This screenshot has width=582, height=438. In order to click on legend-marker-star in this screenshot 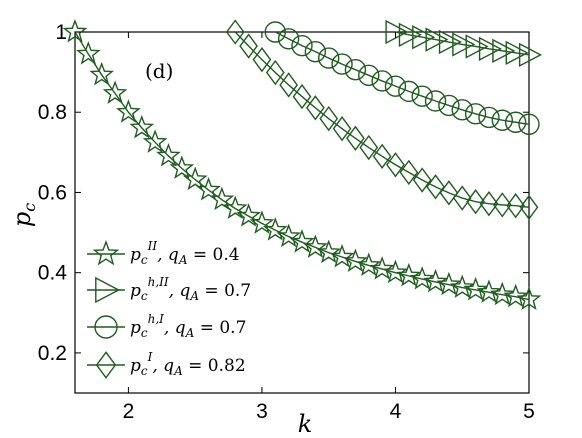, I will do `click(106, 253)`.